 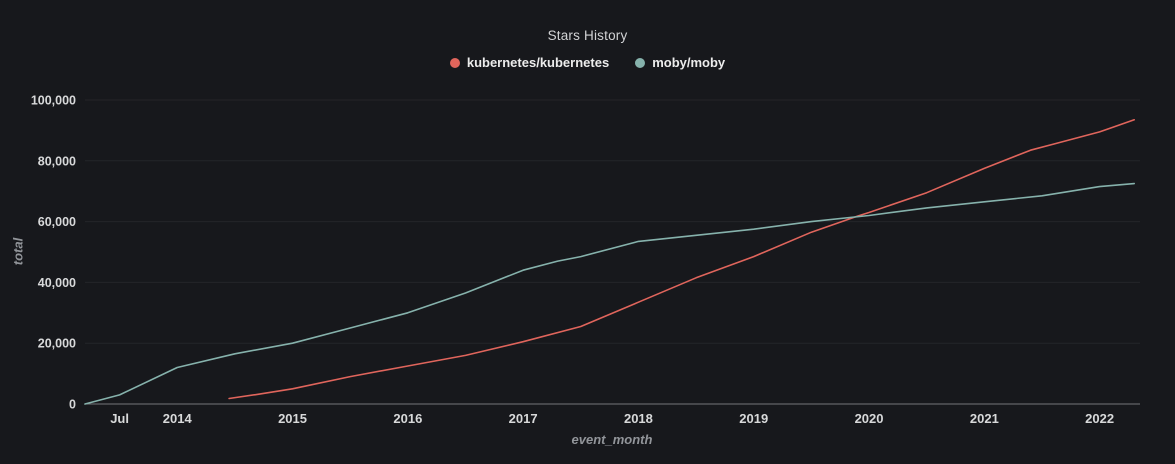 What do you see at coordinates (869, 418) in the screenshot?
I see `x-tick-label: 2020` at bounding box center [869, 418].